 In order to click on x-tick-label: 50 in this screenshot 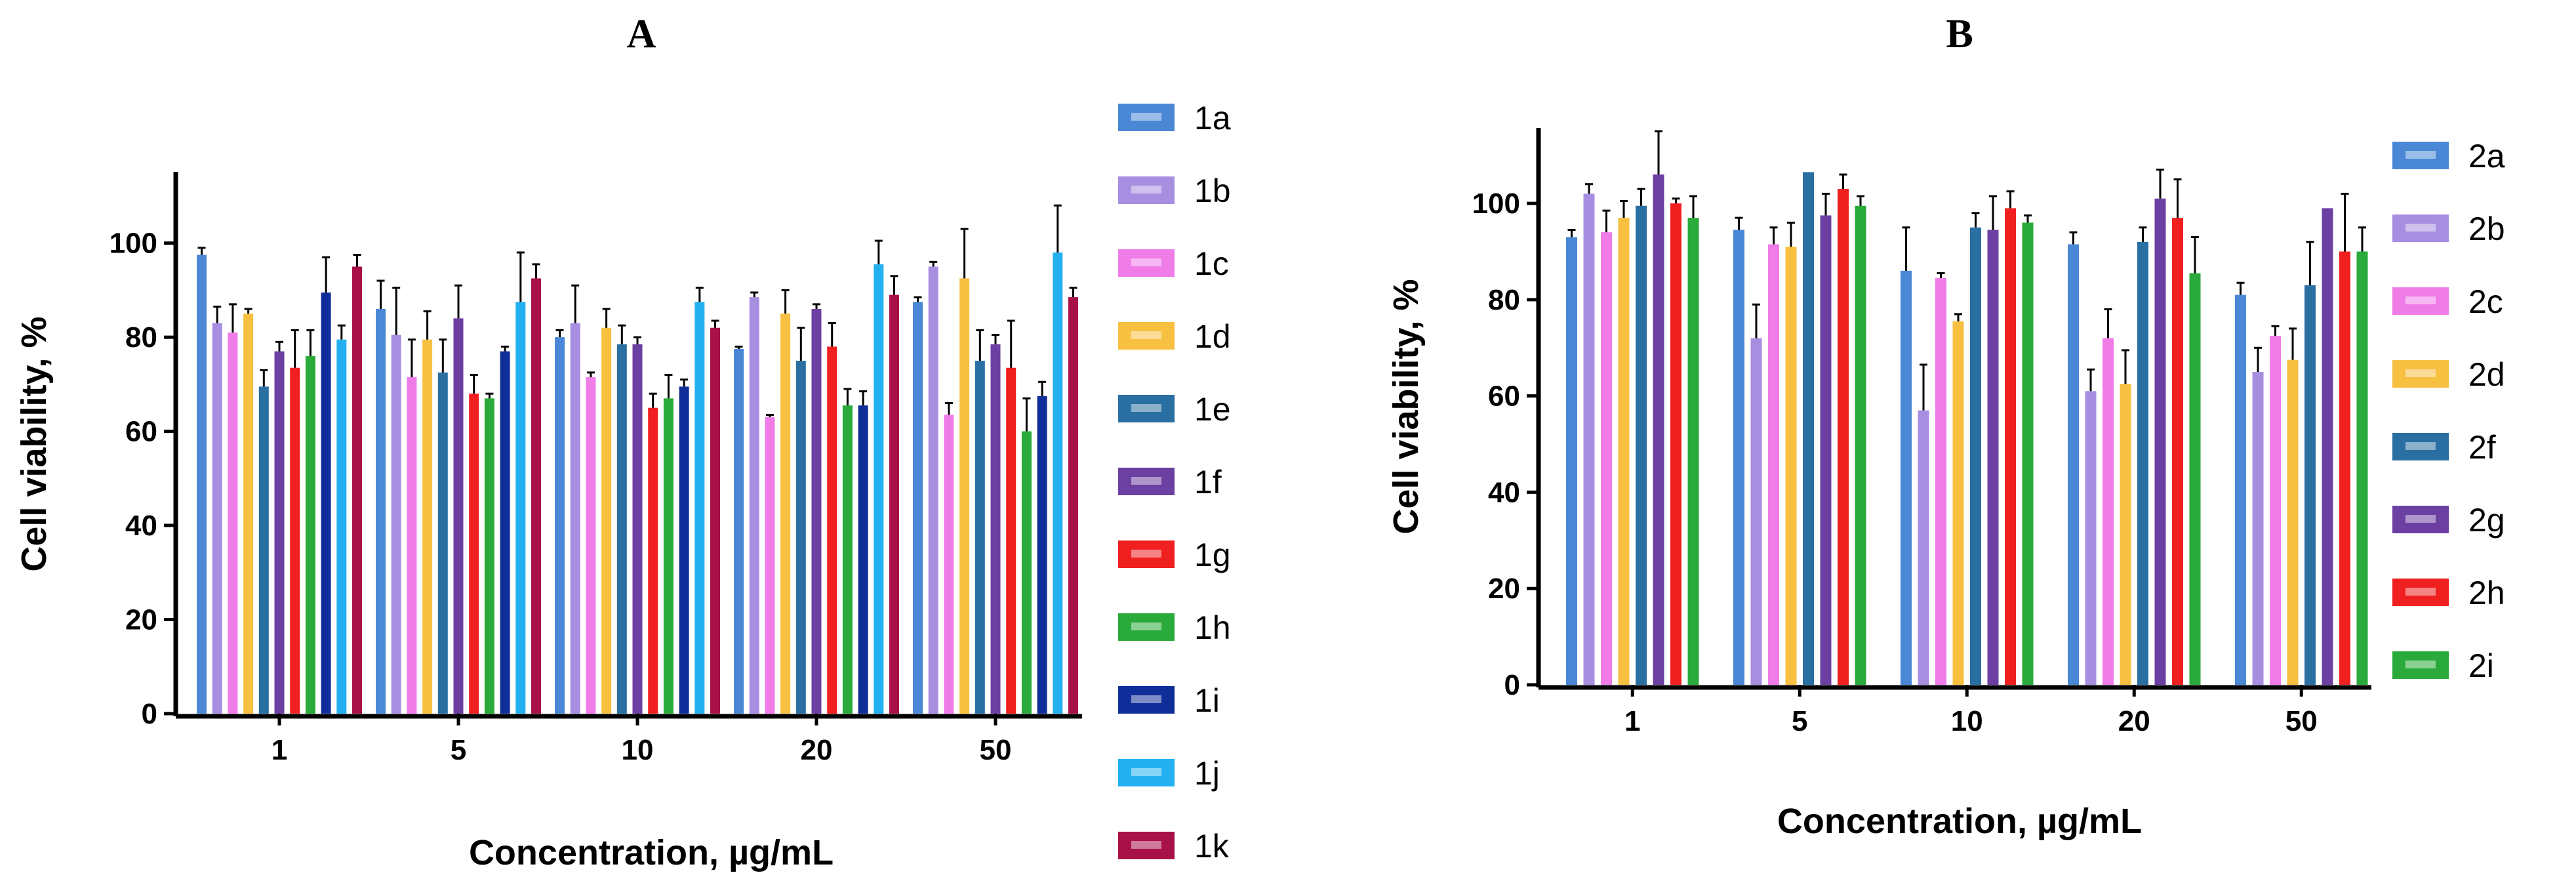, I will do `click(2301, 721)`.